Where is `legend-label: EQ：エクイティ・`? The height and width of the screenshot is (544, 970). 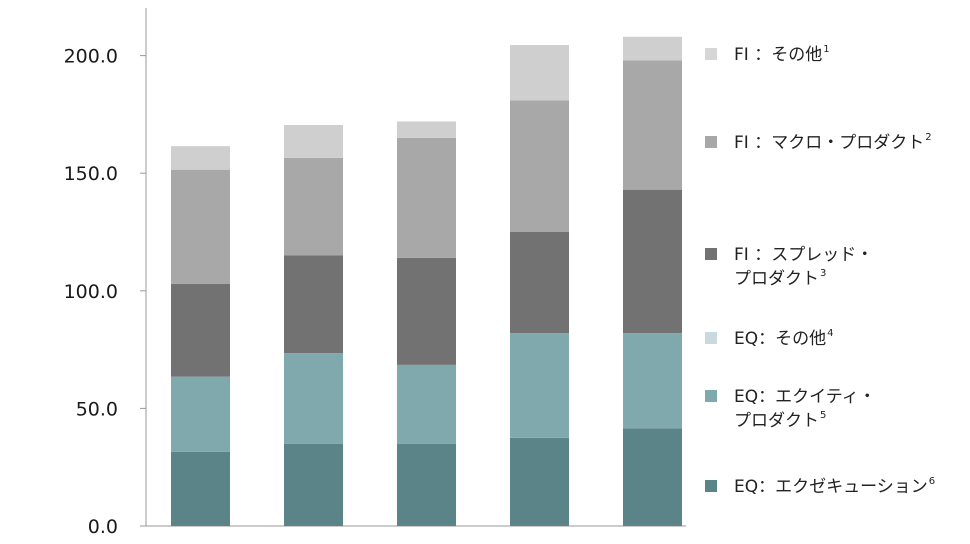
legend-label: EQ：エクイティ・ is located at coordinates (805, 397).